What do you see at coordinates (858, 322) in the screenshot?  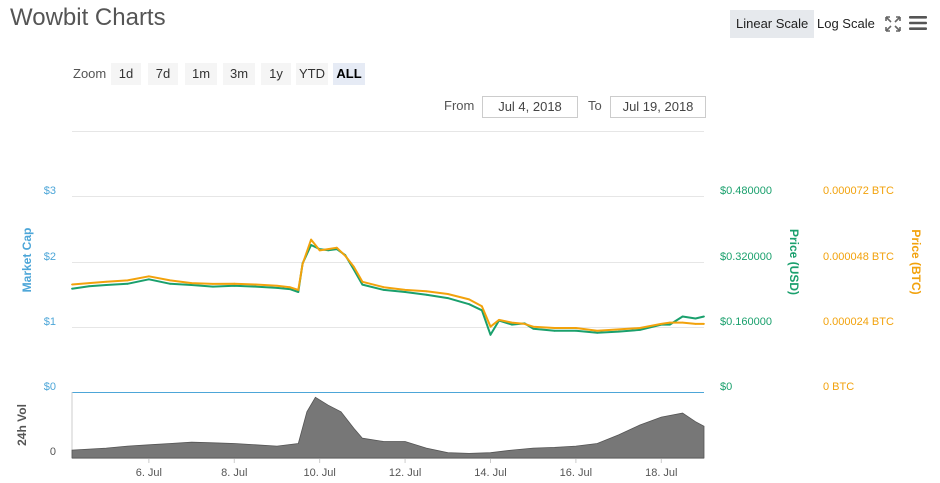 I see `price-btc-tick: 0.000024 BTC` at bounding box center [858, 322].